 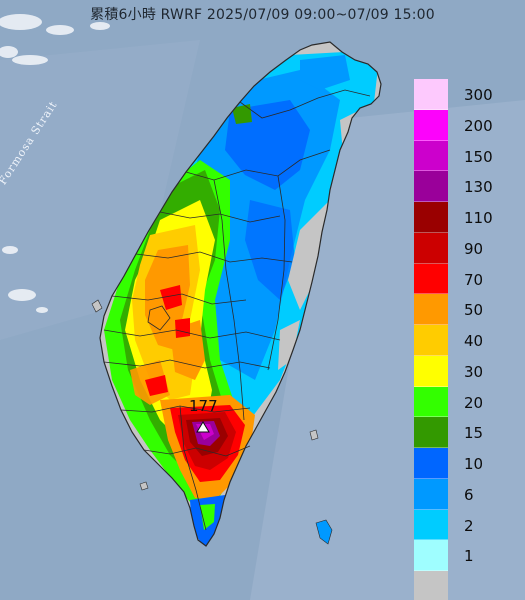 I want to click on legend-label: 150, so click(x=478, y=156).